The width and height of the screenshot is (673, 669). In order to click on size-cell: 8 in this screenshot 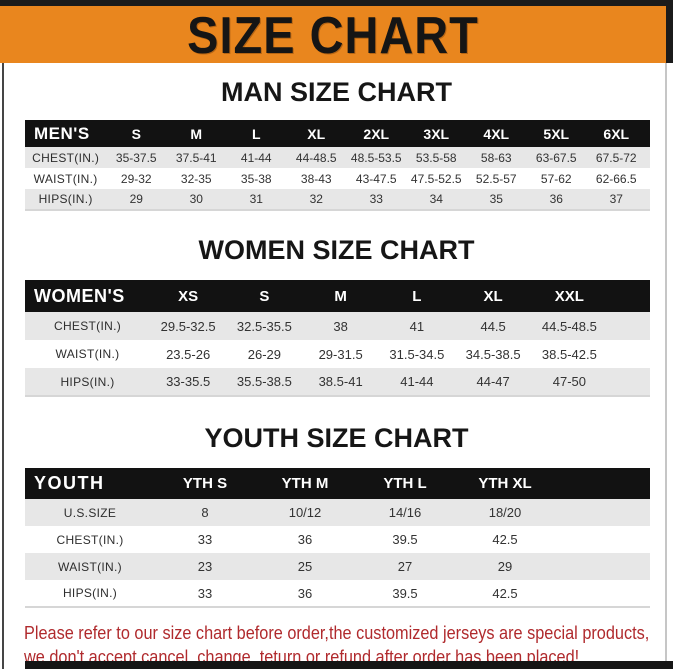, I will do `click(205, 512)`.